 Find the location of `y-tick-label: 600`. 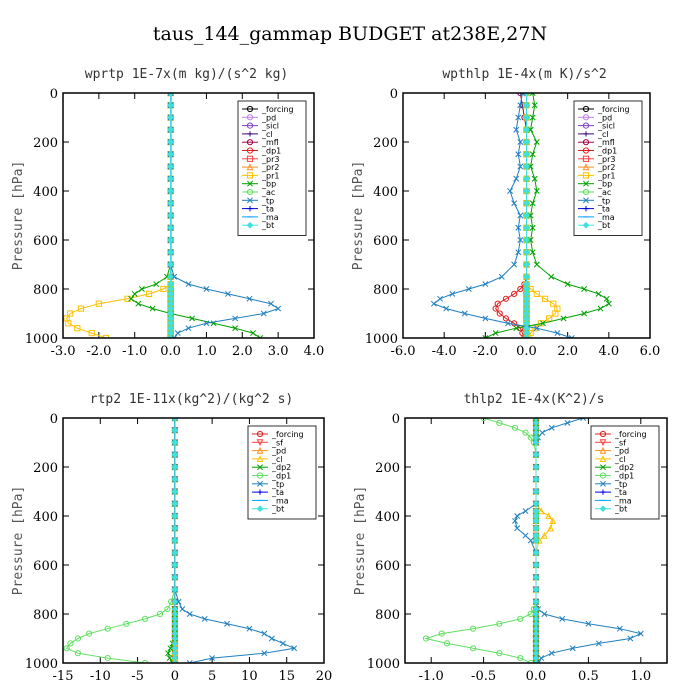

y-tick-label: 600 is located at coordinates (385, 241).